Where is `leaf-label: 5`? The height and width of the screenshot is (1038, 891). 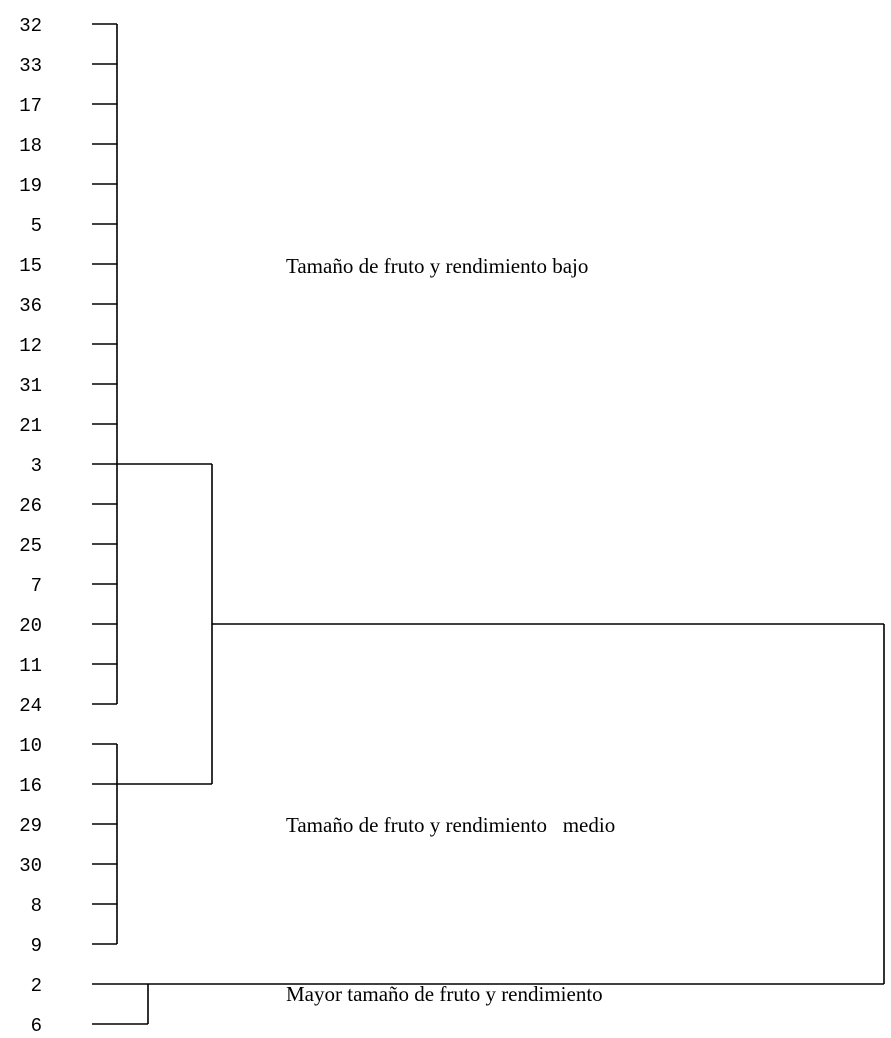
leaf-label: 5 is located at coordinates (36, 226).